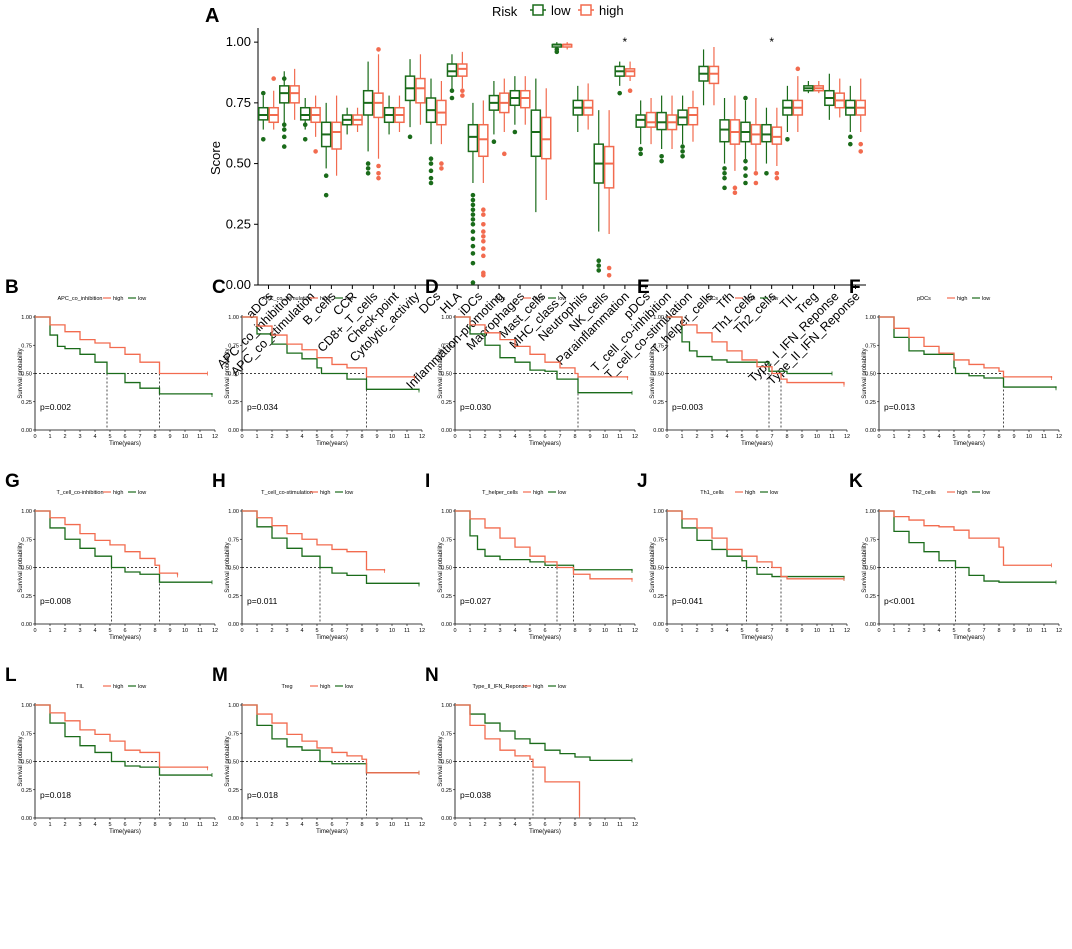 The height and width of the screenshot is (949, 1072). Describe the element at coordinates (238, 41) in the screenshot. I see `y-tick-label: 1.00` at that location.